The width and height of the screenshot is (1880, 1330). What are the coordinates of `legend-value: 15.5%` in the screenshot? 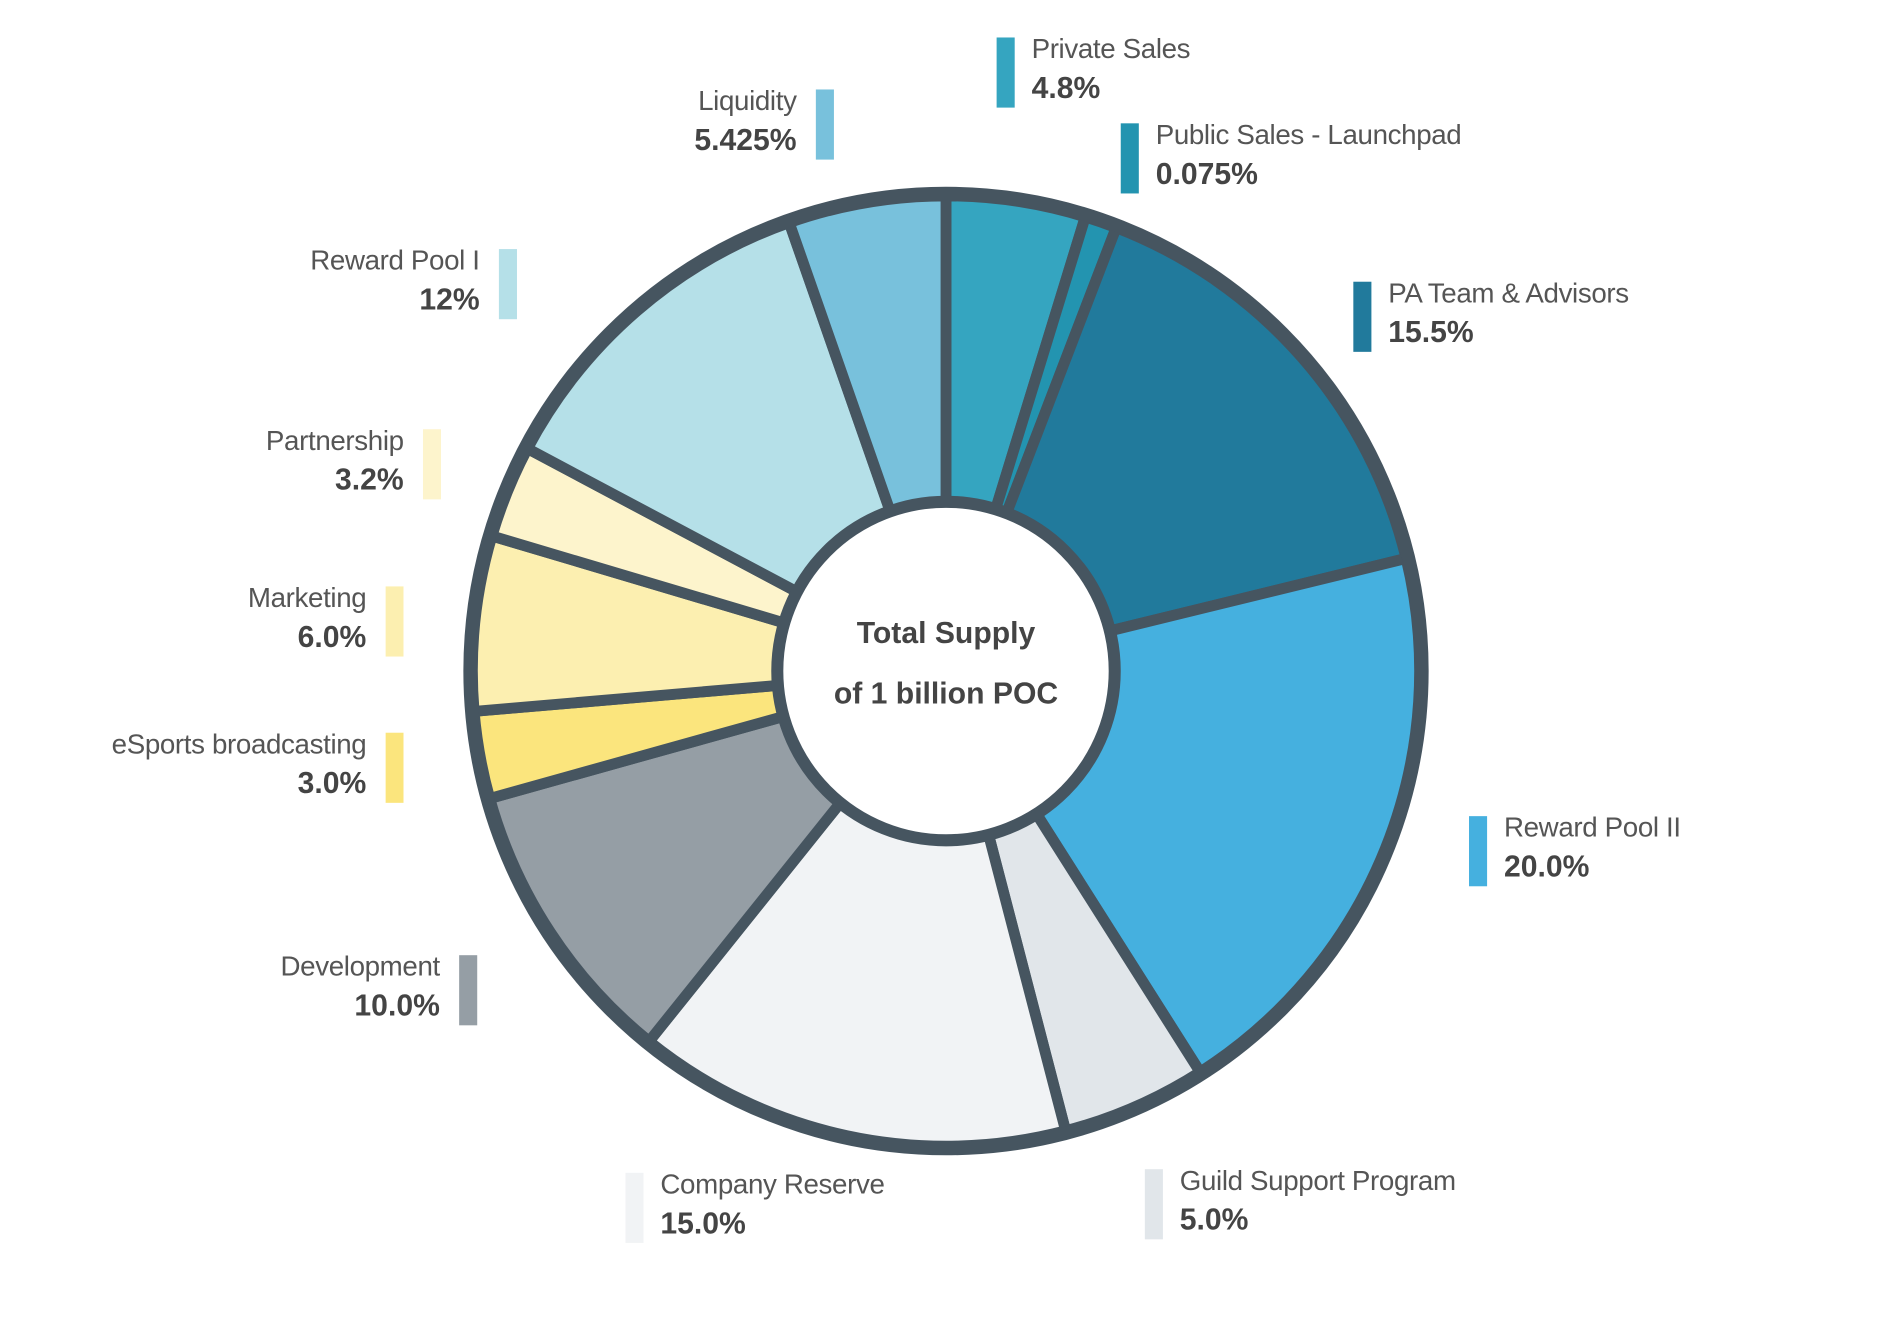 It's located at (1431, 332).